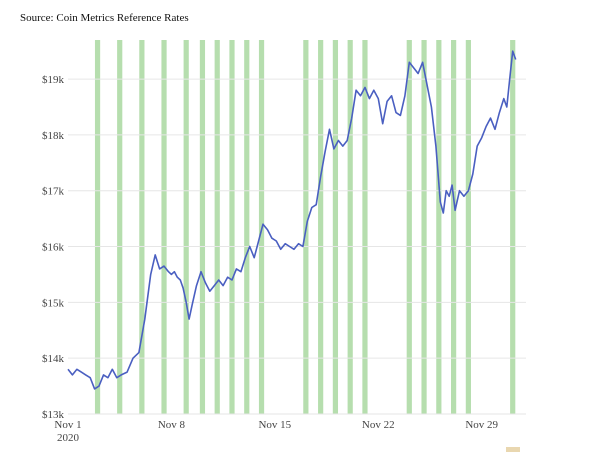  What do you see at coordinates (53, 80) in the screenshot?
I see `y-tick-label: $19k` at bounding box center [53, 80].